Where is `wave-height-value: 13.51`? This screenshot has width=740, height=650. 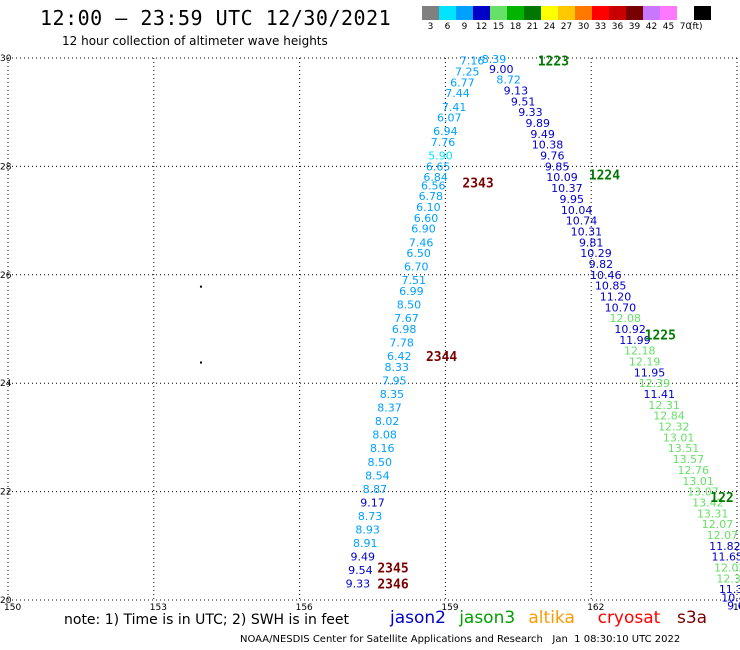
wave-height-value: 13.51 is located at coordinates (684, 448).